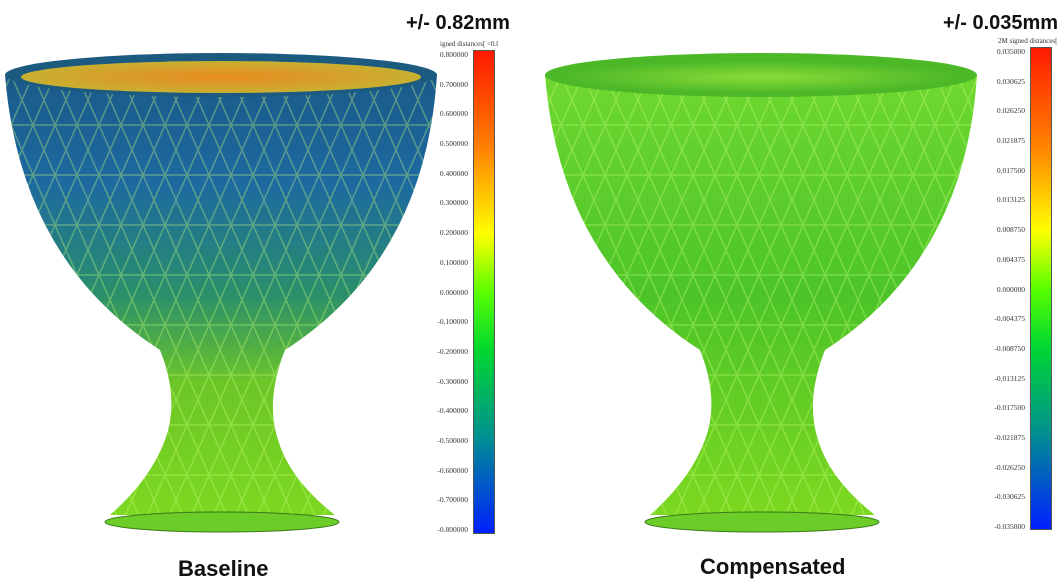 This screenshot has height=583, width=1057. What do you see at coordinates (453, 84) in the screenshot?
I see `colorbar-tick-label: 0.700000` at bounding box center [453, 84].